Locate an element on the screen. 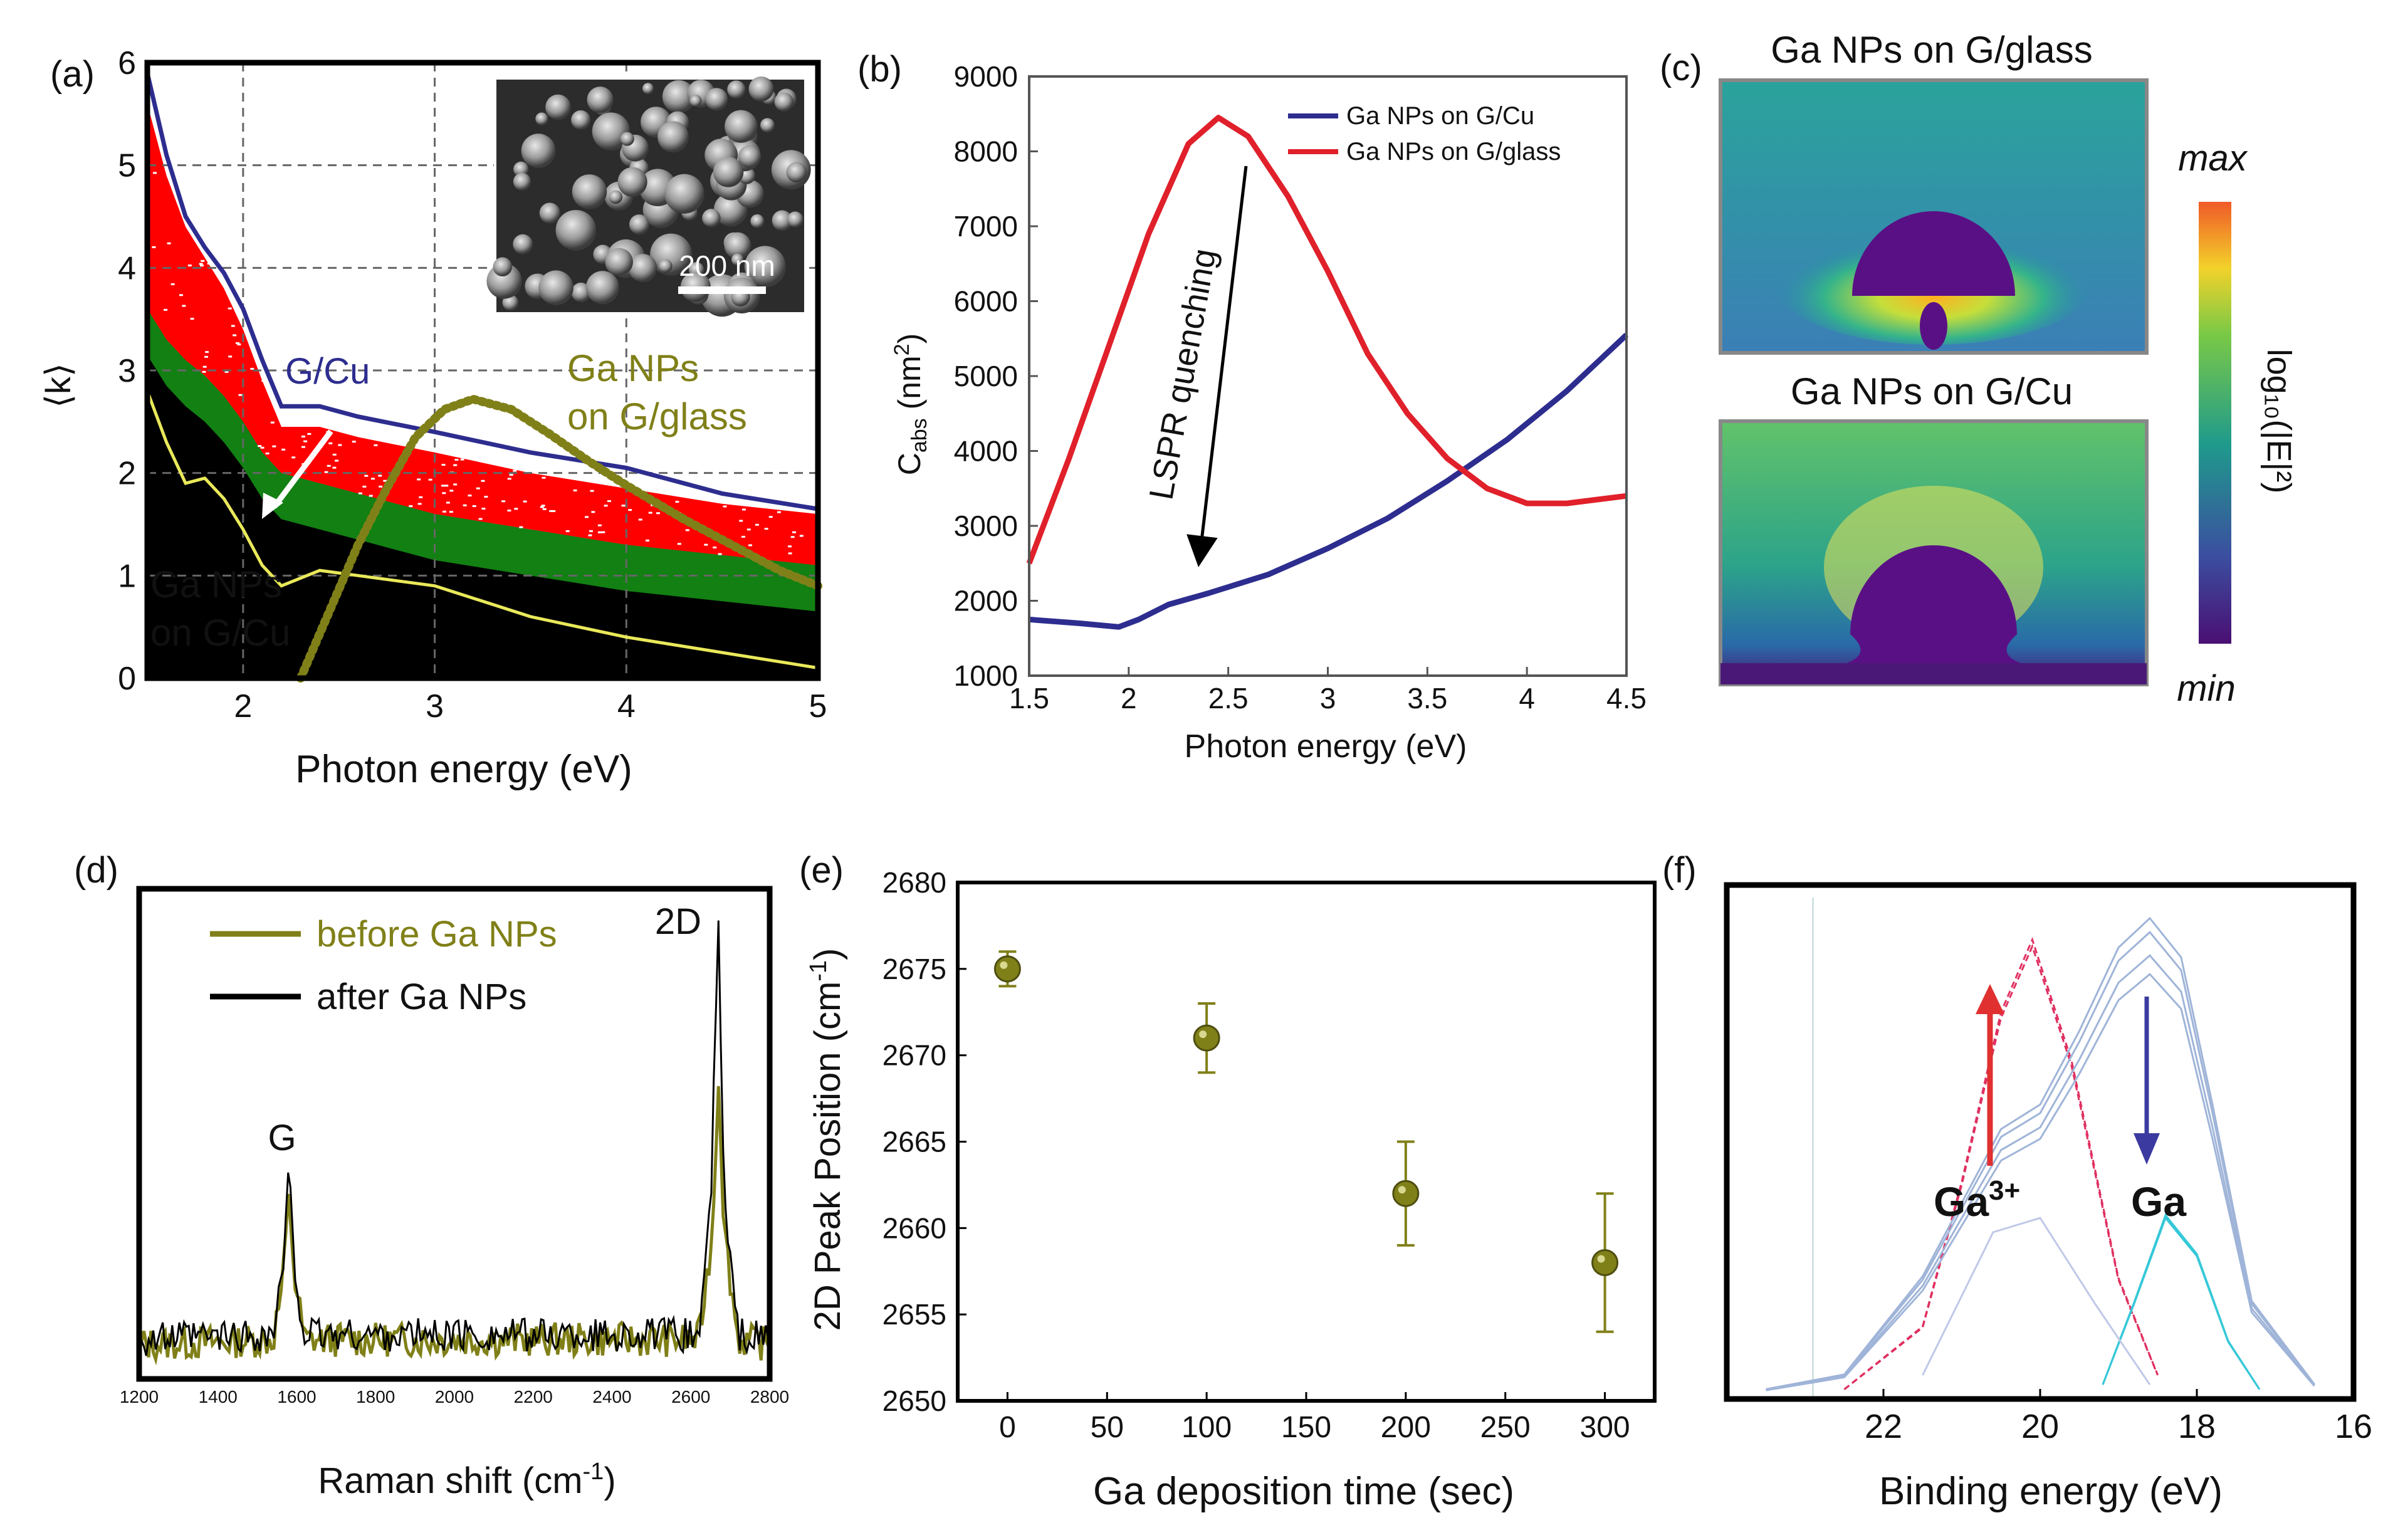 The height and width of the screenshot is (1540, 2388). colorbar is located at coordinates (2215, 423).